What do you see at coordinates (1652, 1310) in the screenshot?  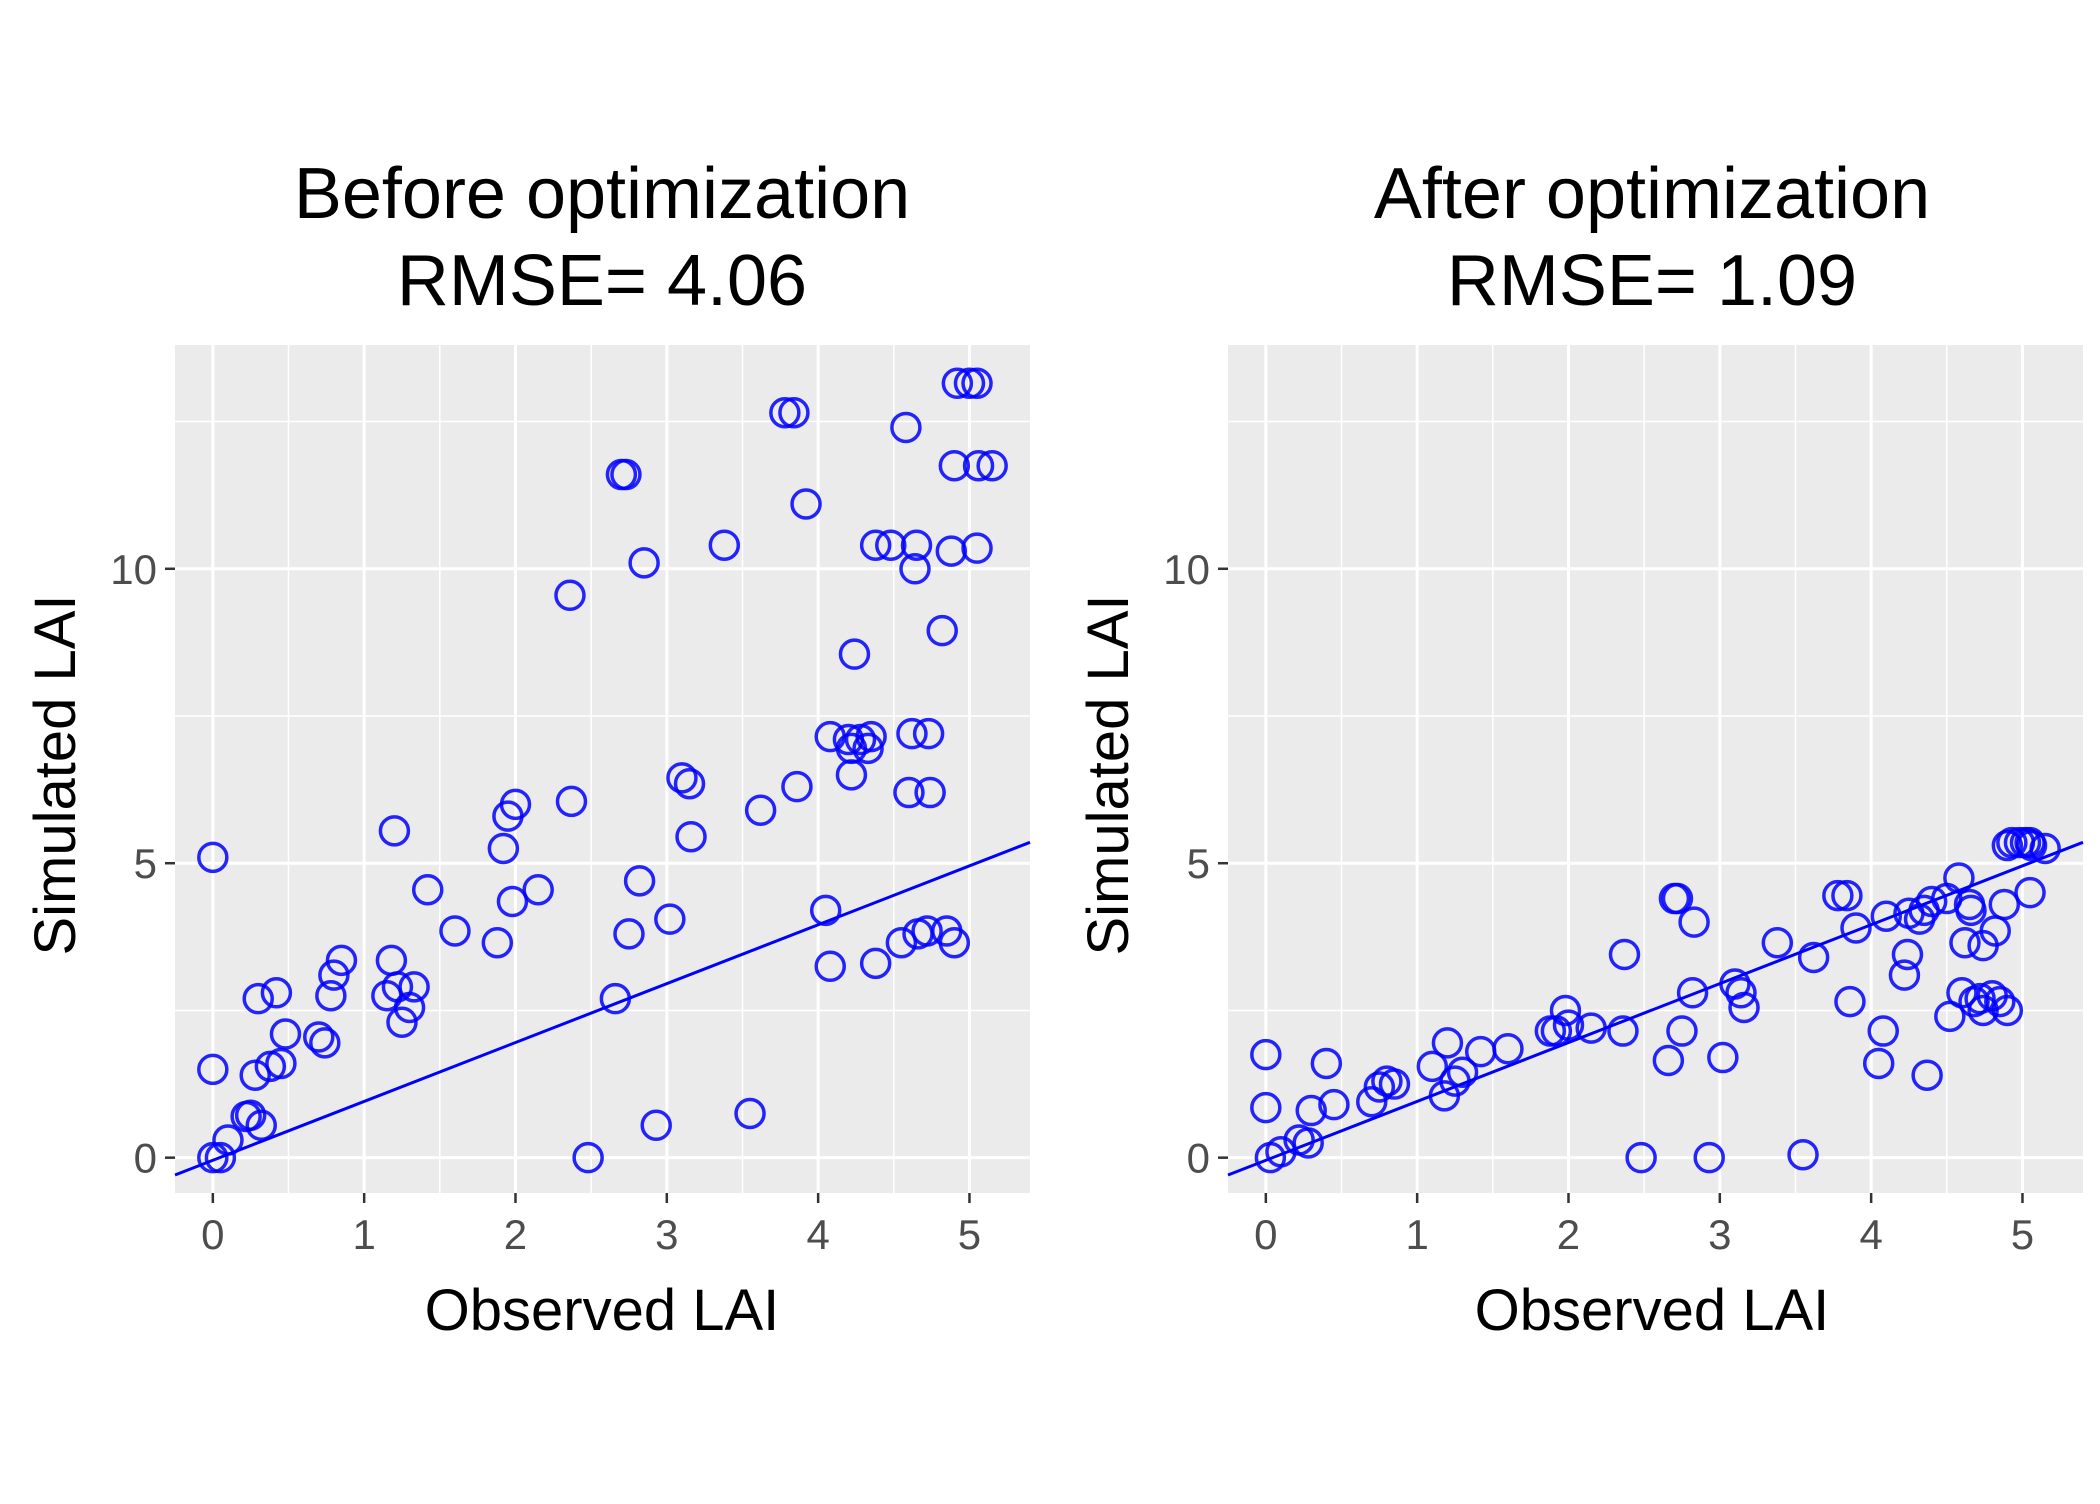 I see `x-axis-title: Observed LAI` at bounding box center [1652, 1310].